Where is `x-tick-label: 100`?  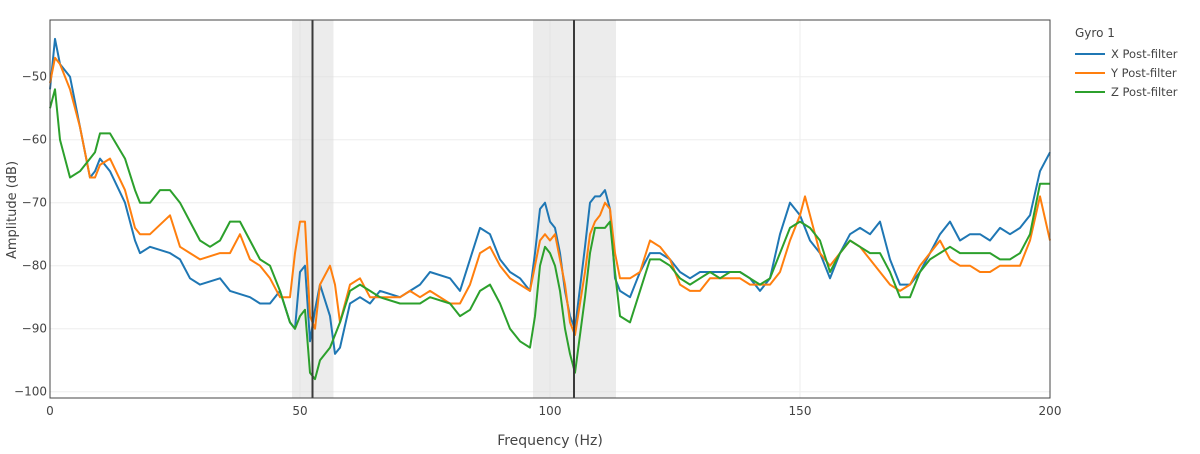
x-tick-label: 100 is located at coordinates (550, 411).